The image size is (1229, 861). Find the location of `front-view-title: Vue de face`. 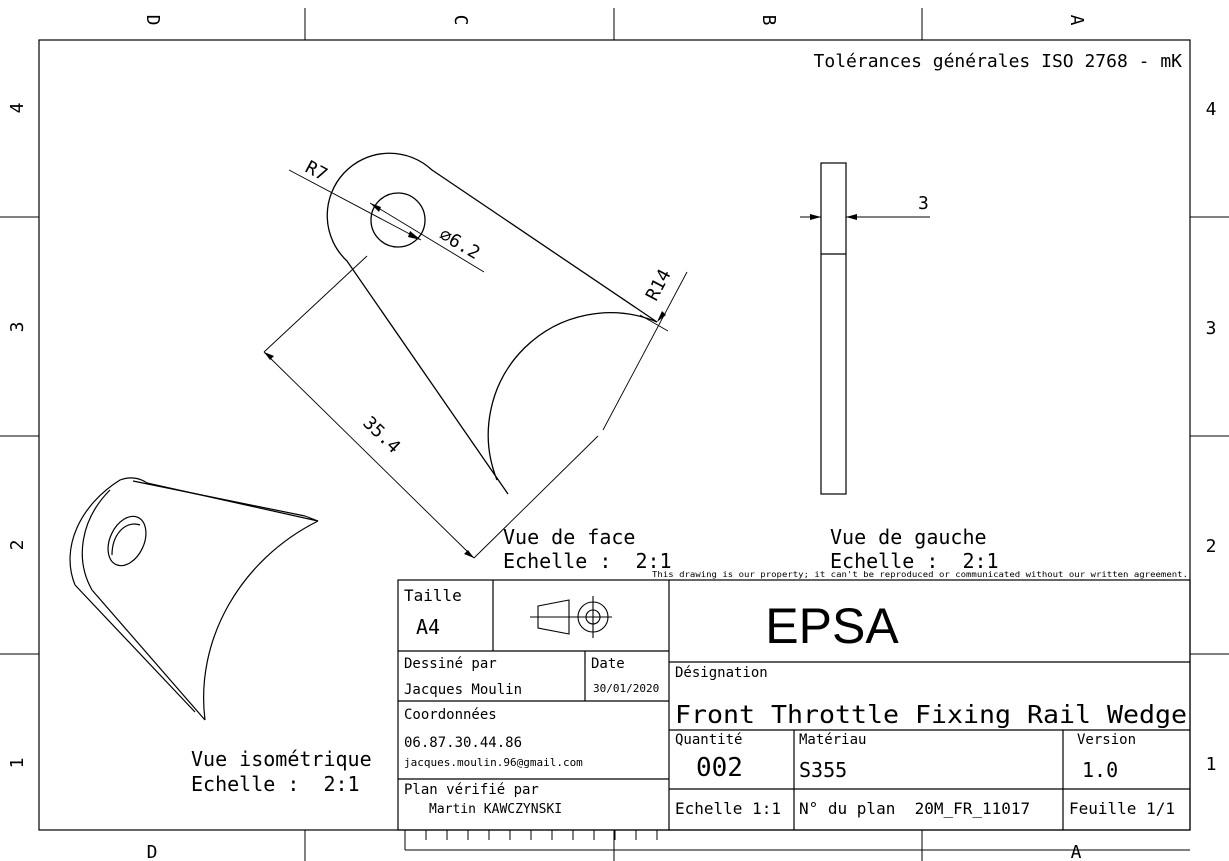

front-view-title: Vue de face is located at coordinates (569, 537).